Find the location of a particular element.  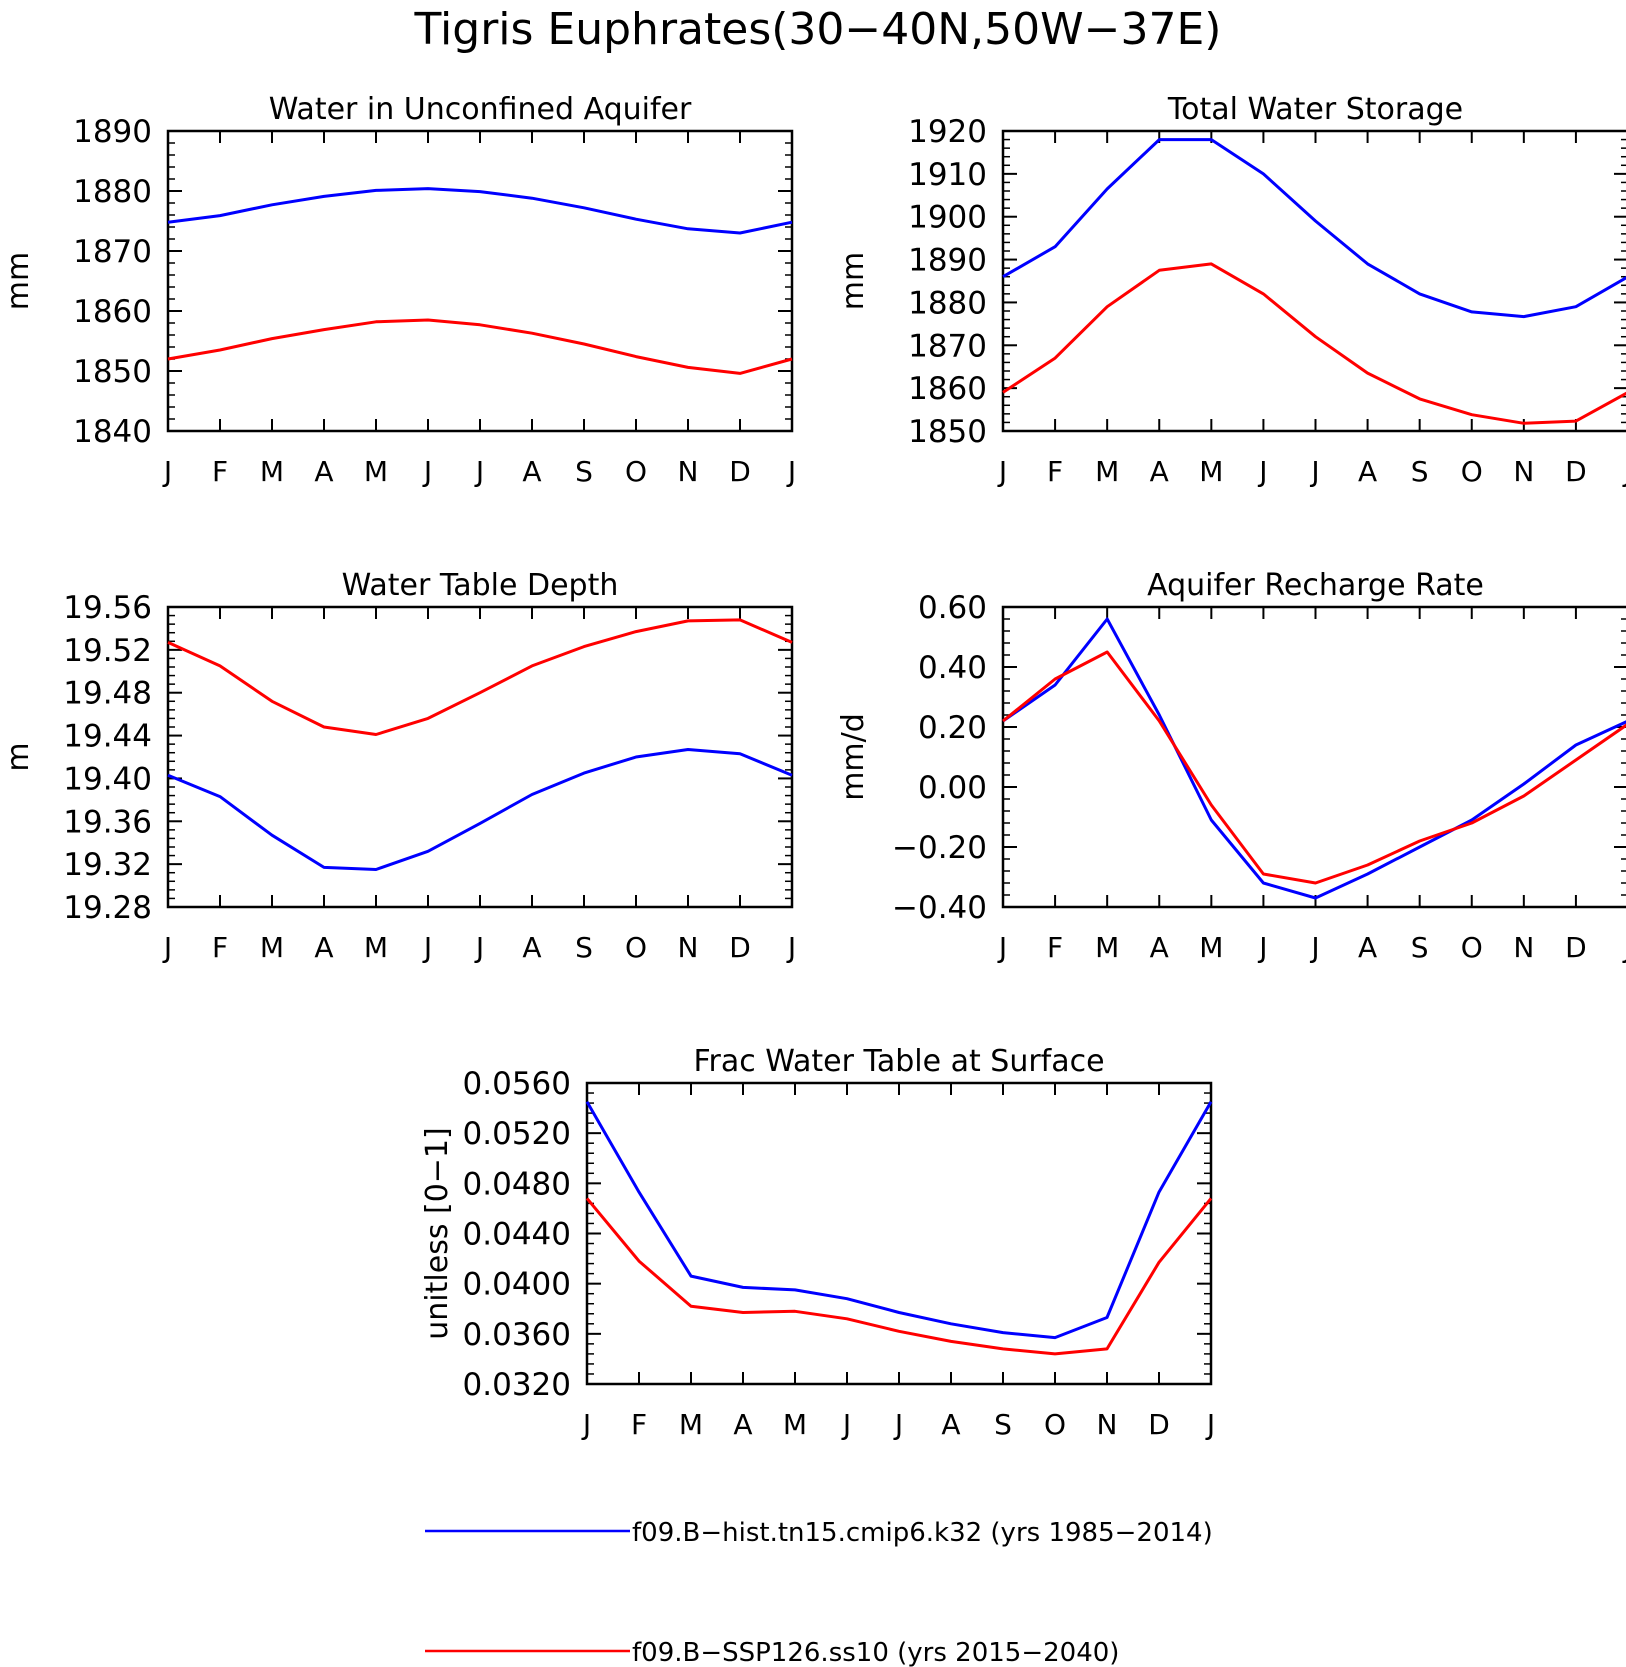

y-tick-label: 19.40 is located at coordinates (107, 779).